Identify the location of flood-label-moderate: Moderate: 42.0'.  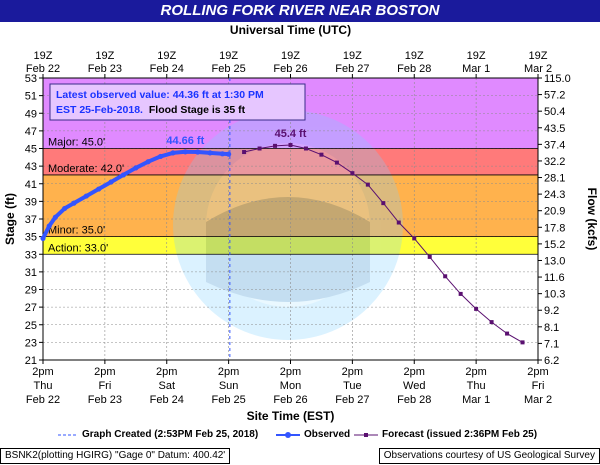
(86, 169).